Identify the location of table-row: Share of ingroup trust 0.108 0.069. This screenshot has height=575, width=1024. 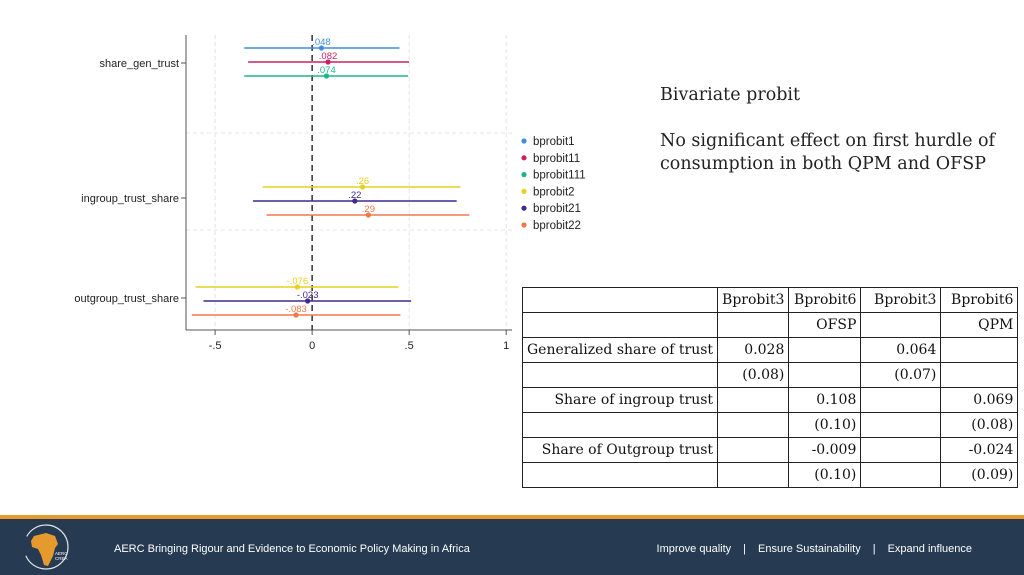
(770, 400).